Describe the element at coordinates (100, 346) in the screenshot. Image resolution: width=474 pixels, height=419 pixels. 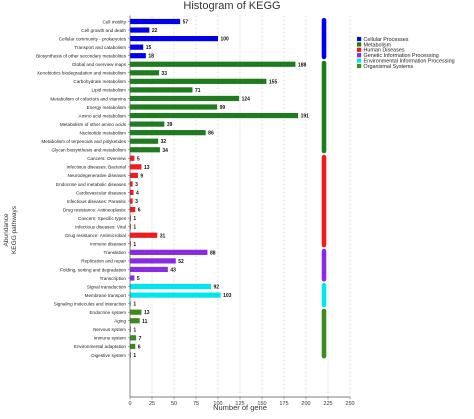
I see `category-label: Environmental adaptation` at that location.